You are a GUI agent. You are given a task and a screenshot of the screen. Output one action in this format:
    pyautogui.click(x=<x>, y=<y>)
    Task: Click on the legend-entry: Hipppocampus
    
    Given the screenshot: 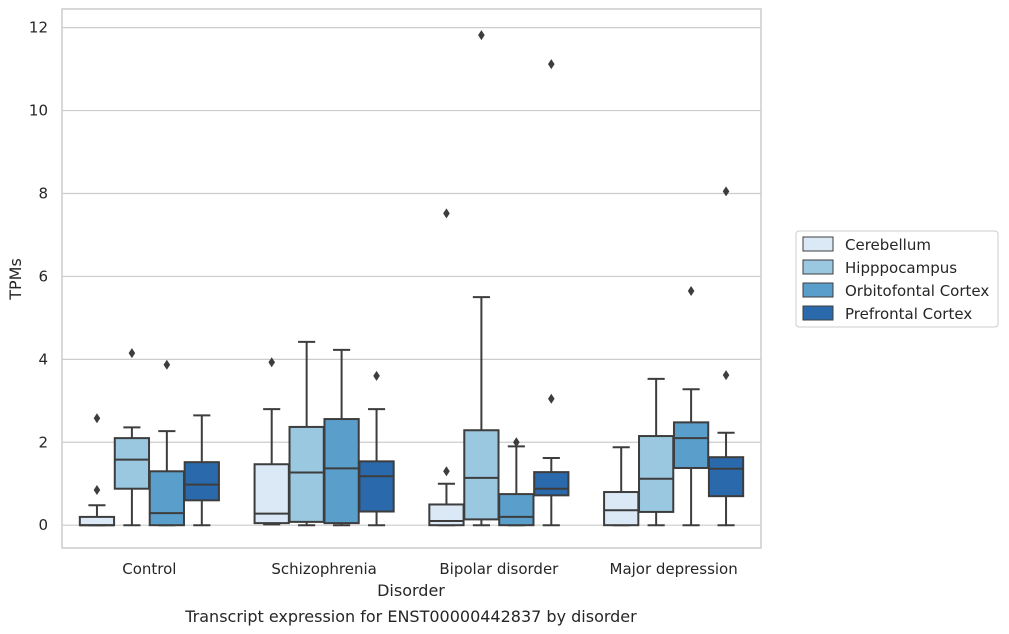 What is the action you would take?
    pyautogui.click(x=901, y=268)
    